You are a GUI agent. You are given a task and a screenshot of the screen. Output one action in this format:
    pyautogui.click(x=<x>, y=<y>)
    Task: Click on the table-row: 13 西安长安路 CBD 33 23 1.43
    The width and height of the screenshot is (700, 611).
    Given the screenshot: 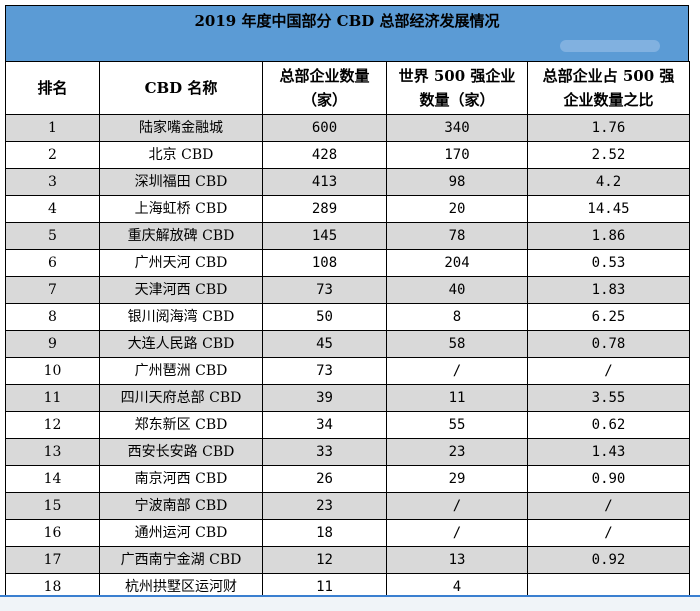 What is the action you would take?
    pyautogui.click(x=347, y=452)
    